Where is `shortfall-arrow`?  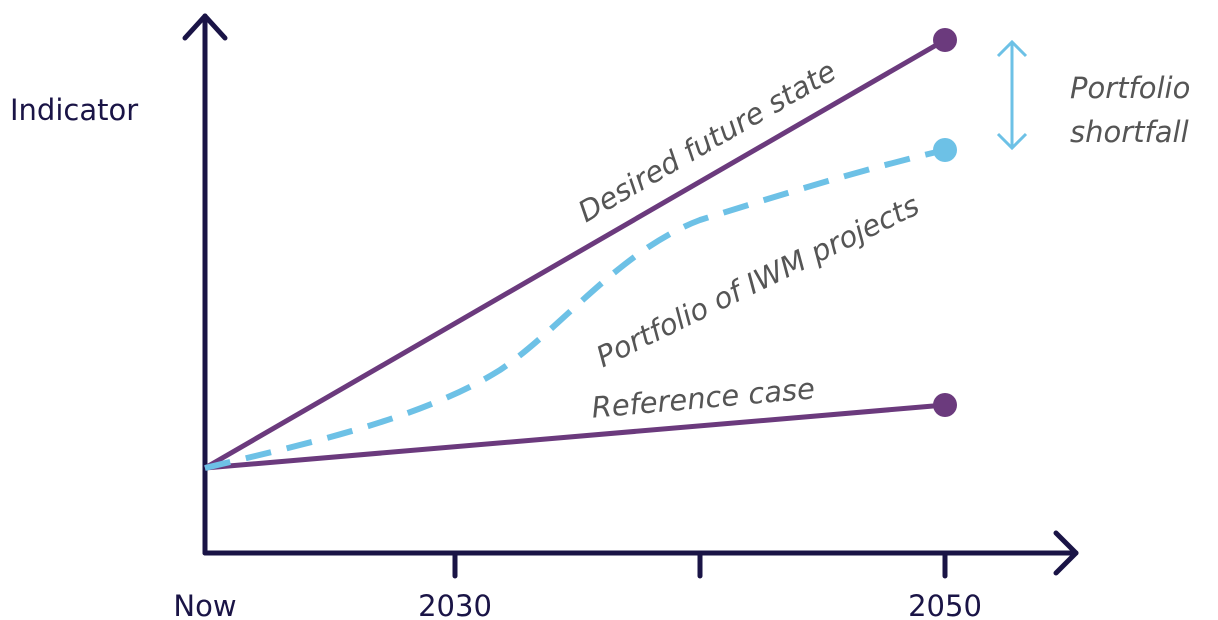 shortfall-arrow is located at coordinates (1012, 95).